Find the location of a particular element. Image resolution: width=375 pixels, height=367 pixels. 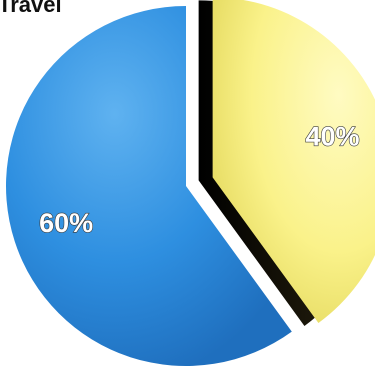

chart-title: Travel is located at coordinates (31, 8).